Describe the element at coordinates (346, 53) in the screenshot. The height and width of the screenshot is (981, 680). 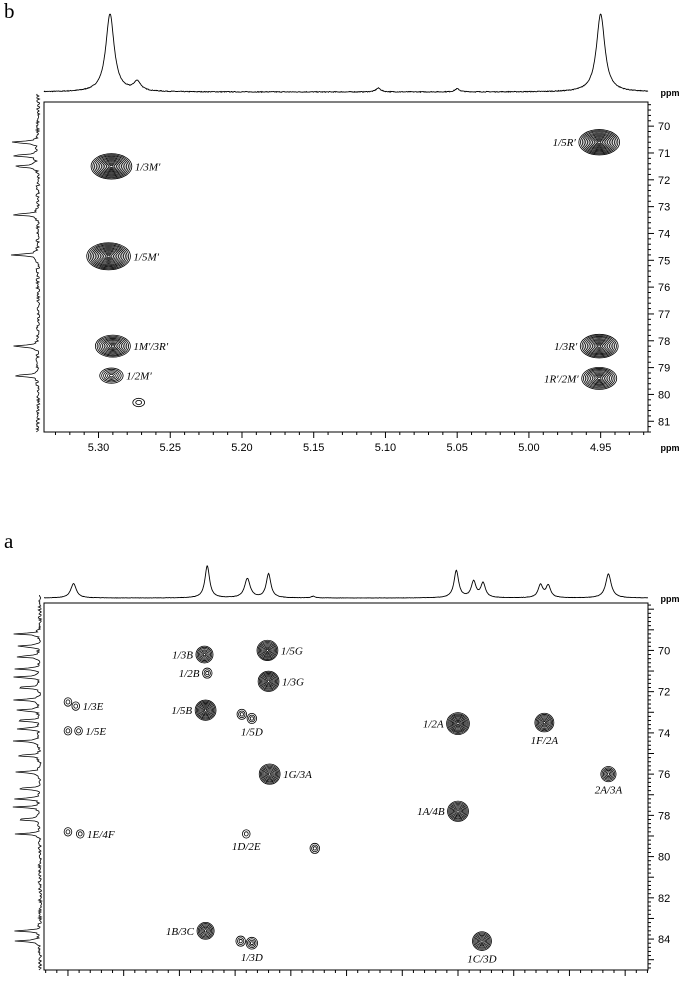
I see `top-1d-projection` at that location.